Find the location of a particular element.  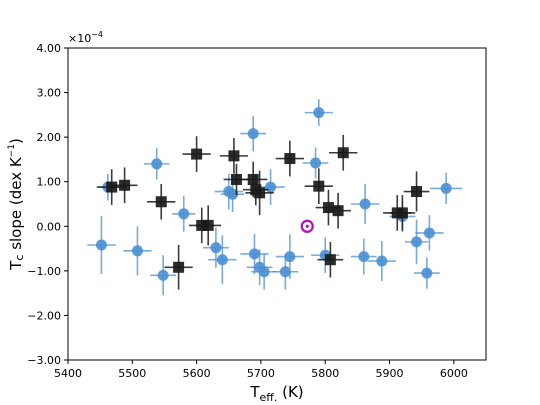

x-axis-label: Teff. (K) is located at coordinates (276, 393).